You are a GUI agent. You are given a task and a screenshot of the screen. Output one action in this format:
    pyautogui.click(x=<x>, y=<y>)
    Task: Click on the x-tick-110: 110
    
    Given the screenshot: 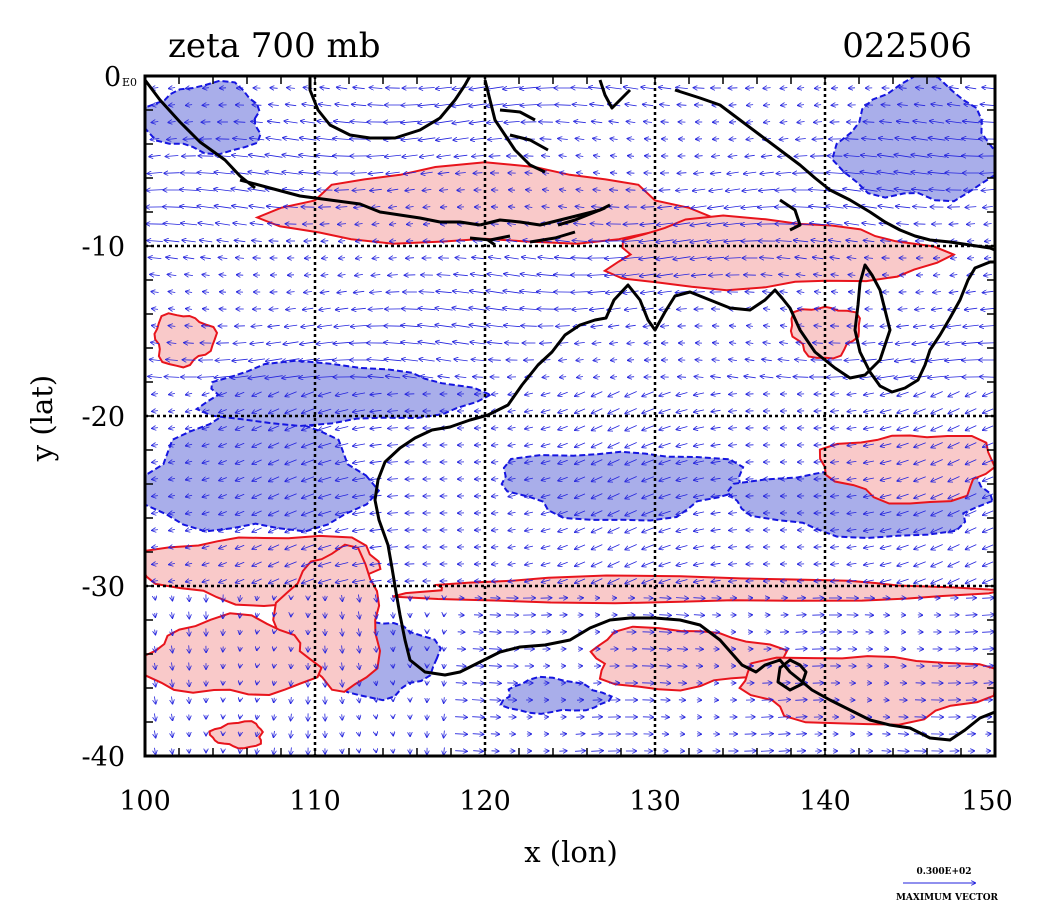 What is the action you would take?
    pyautogui.click(x=315, y=801)
    